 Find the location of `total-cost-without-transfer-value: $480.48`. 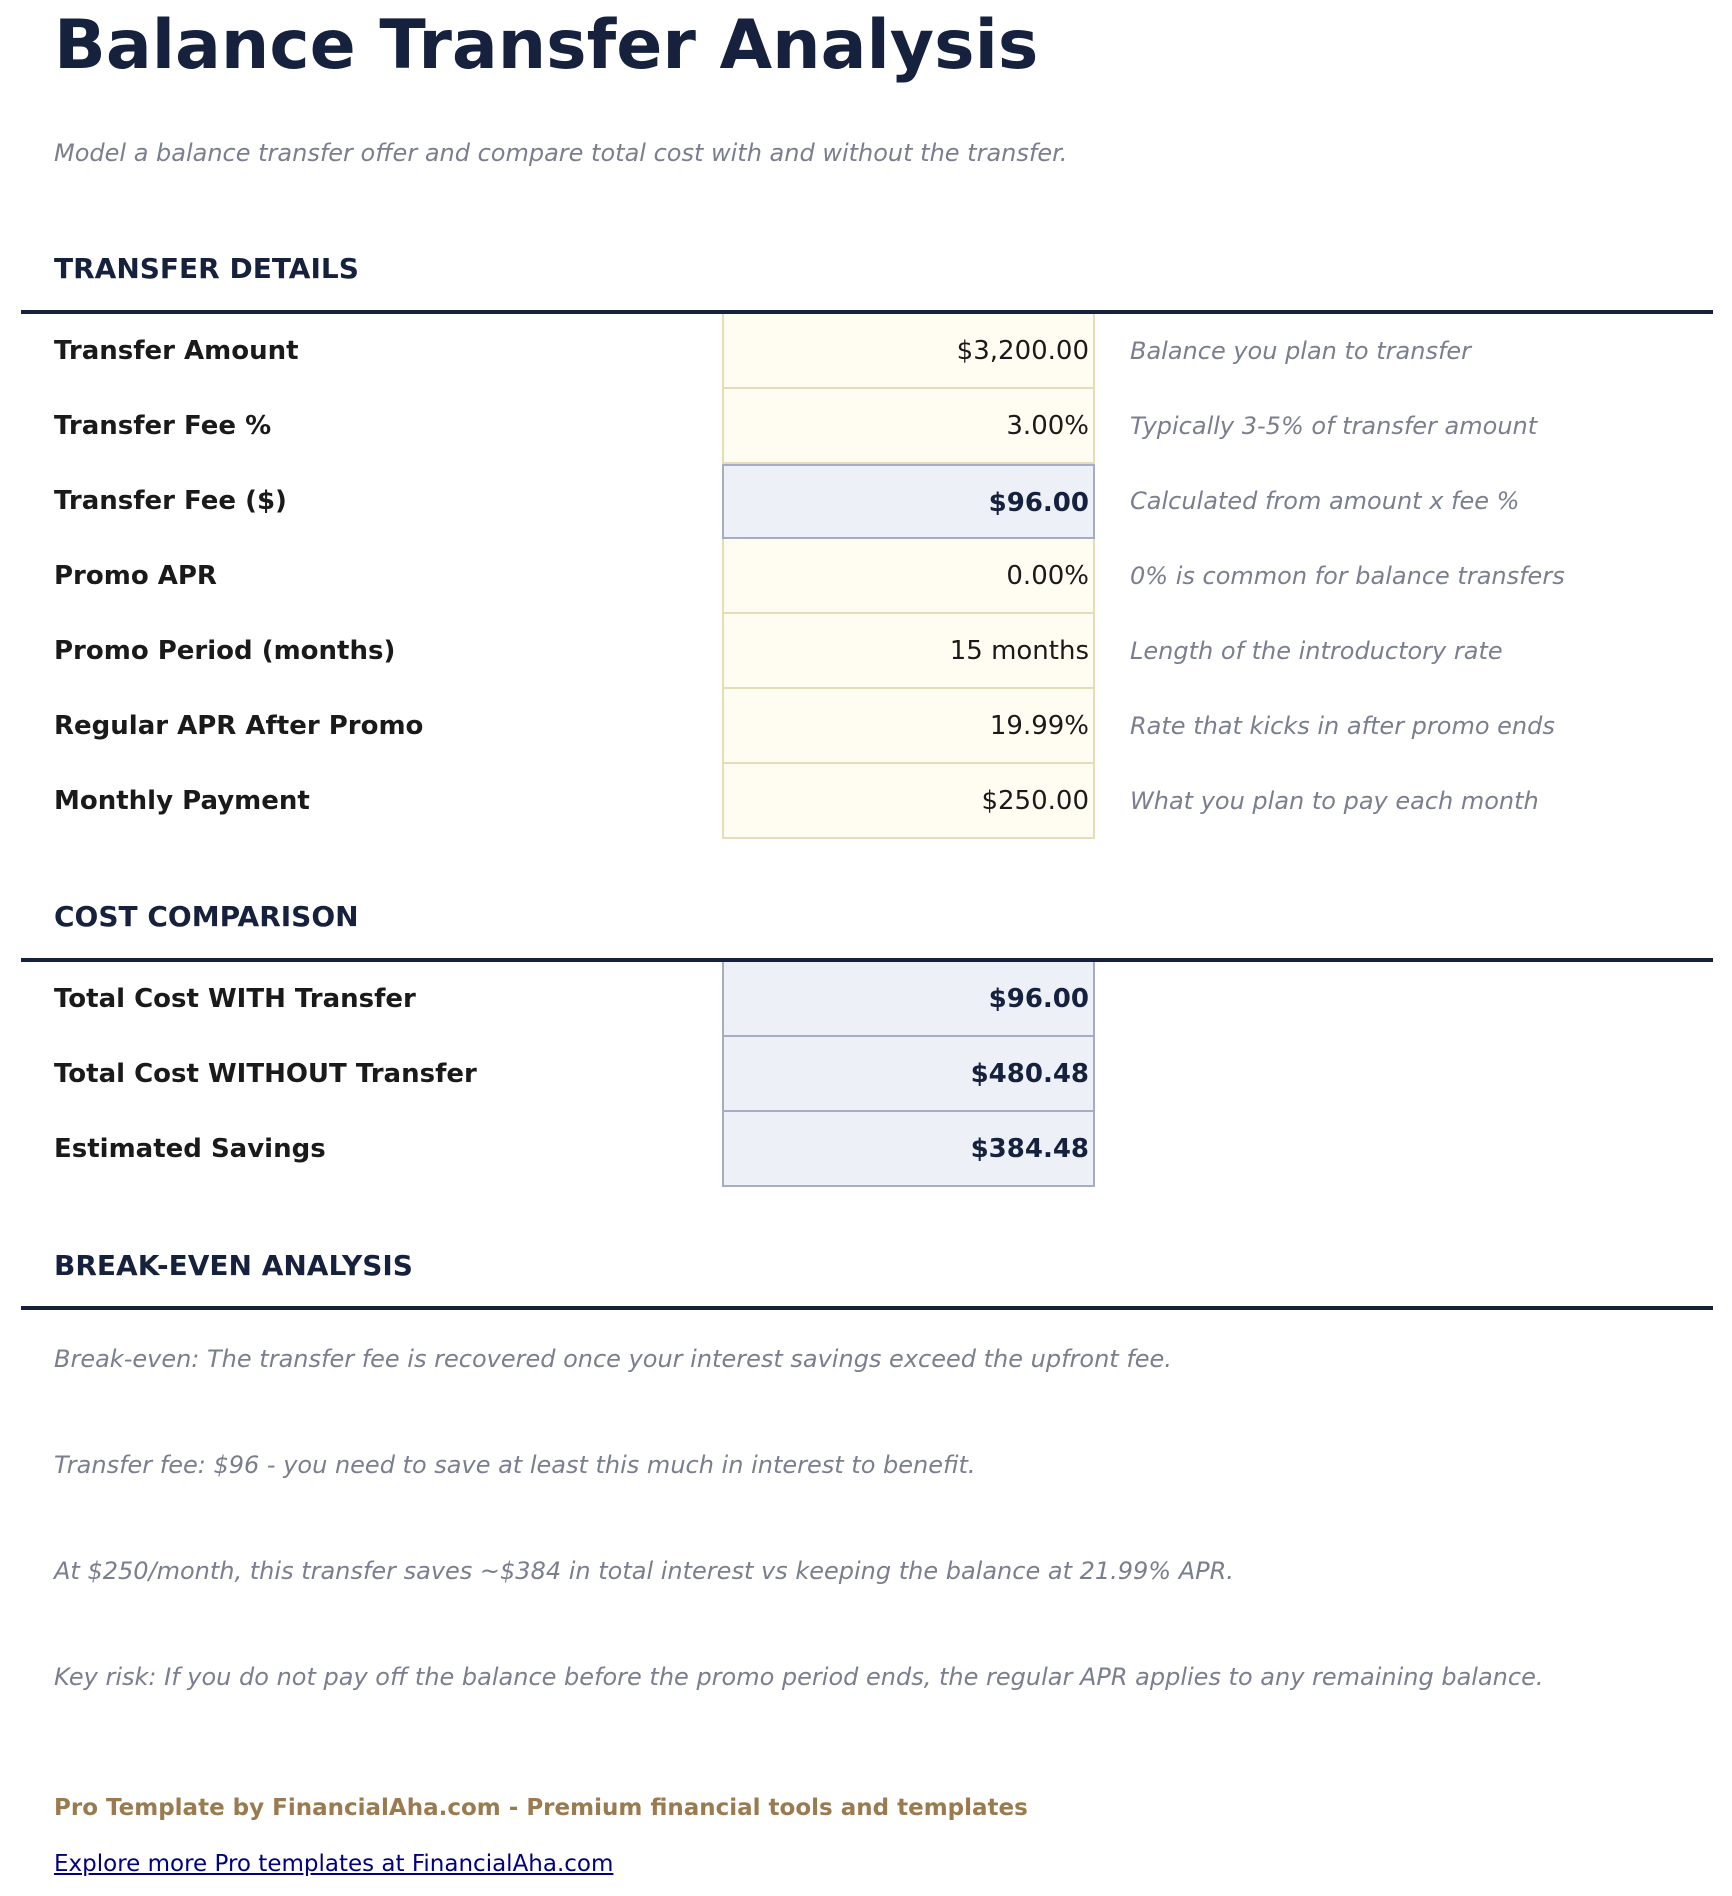

total-cost-without-transfer-value: $480.48 is located at coordinates (908, 1074).